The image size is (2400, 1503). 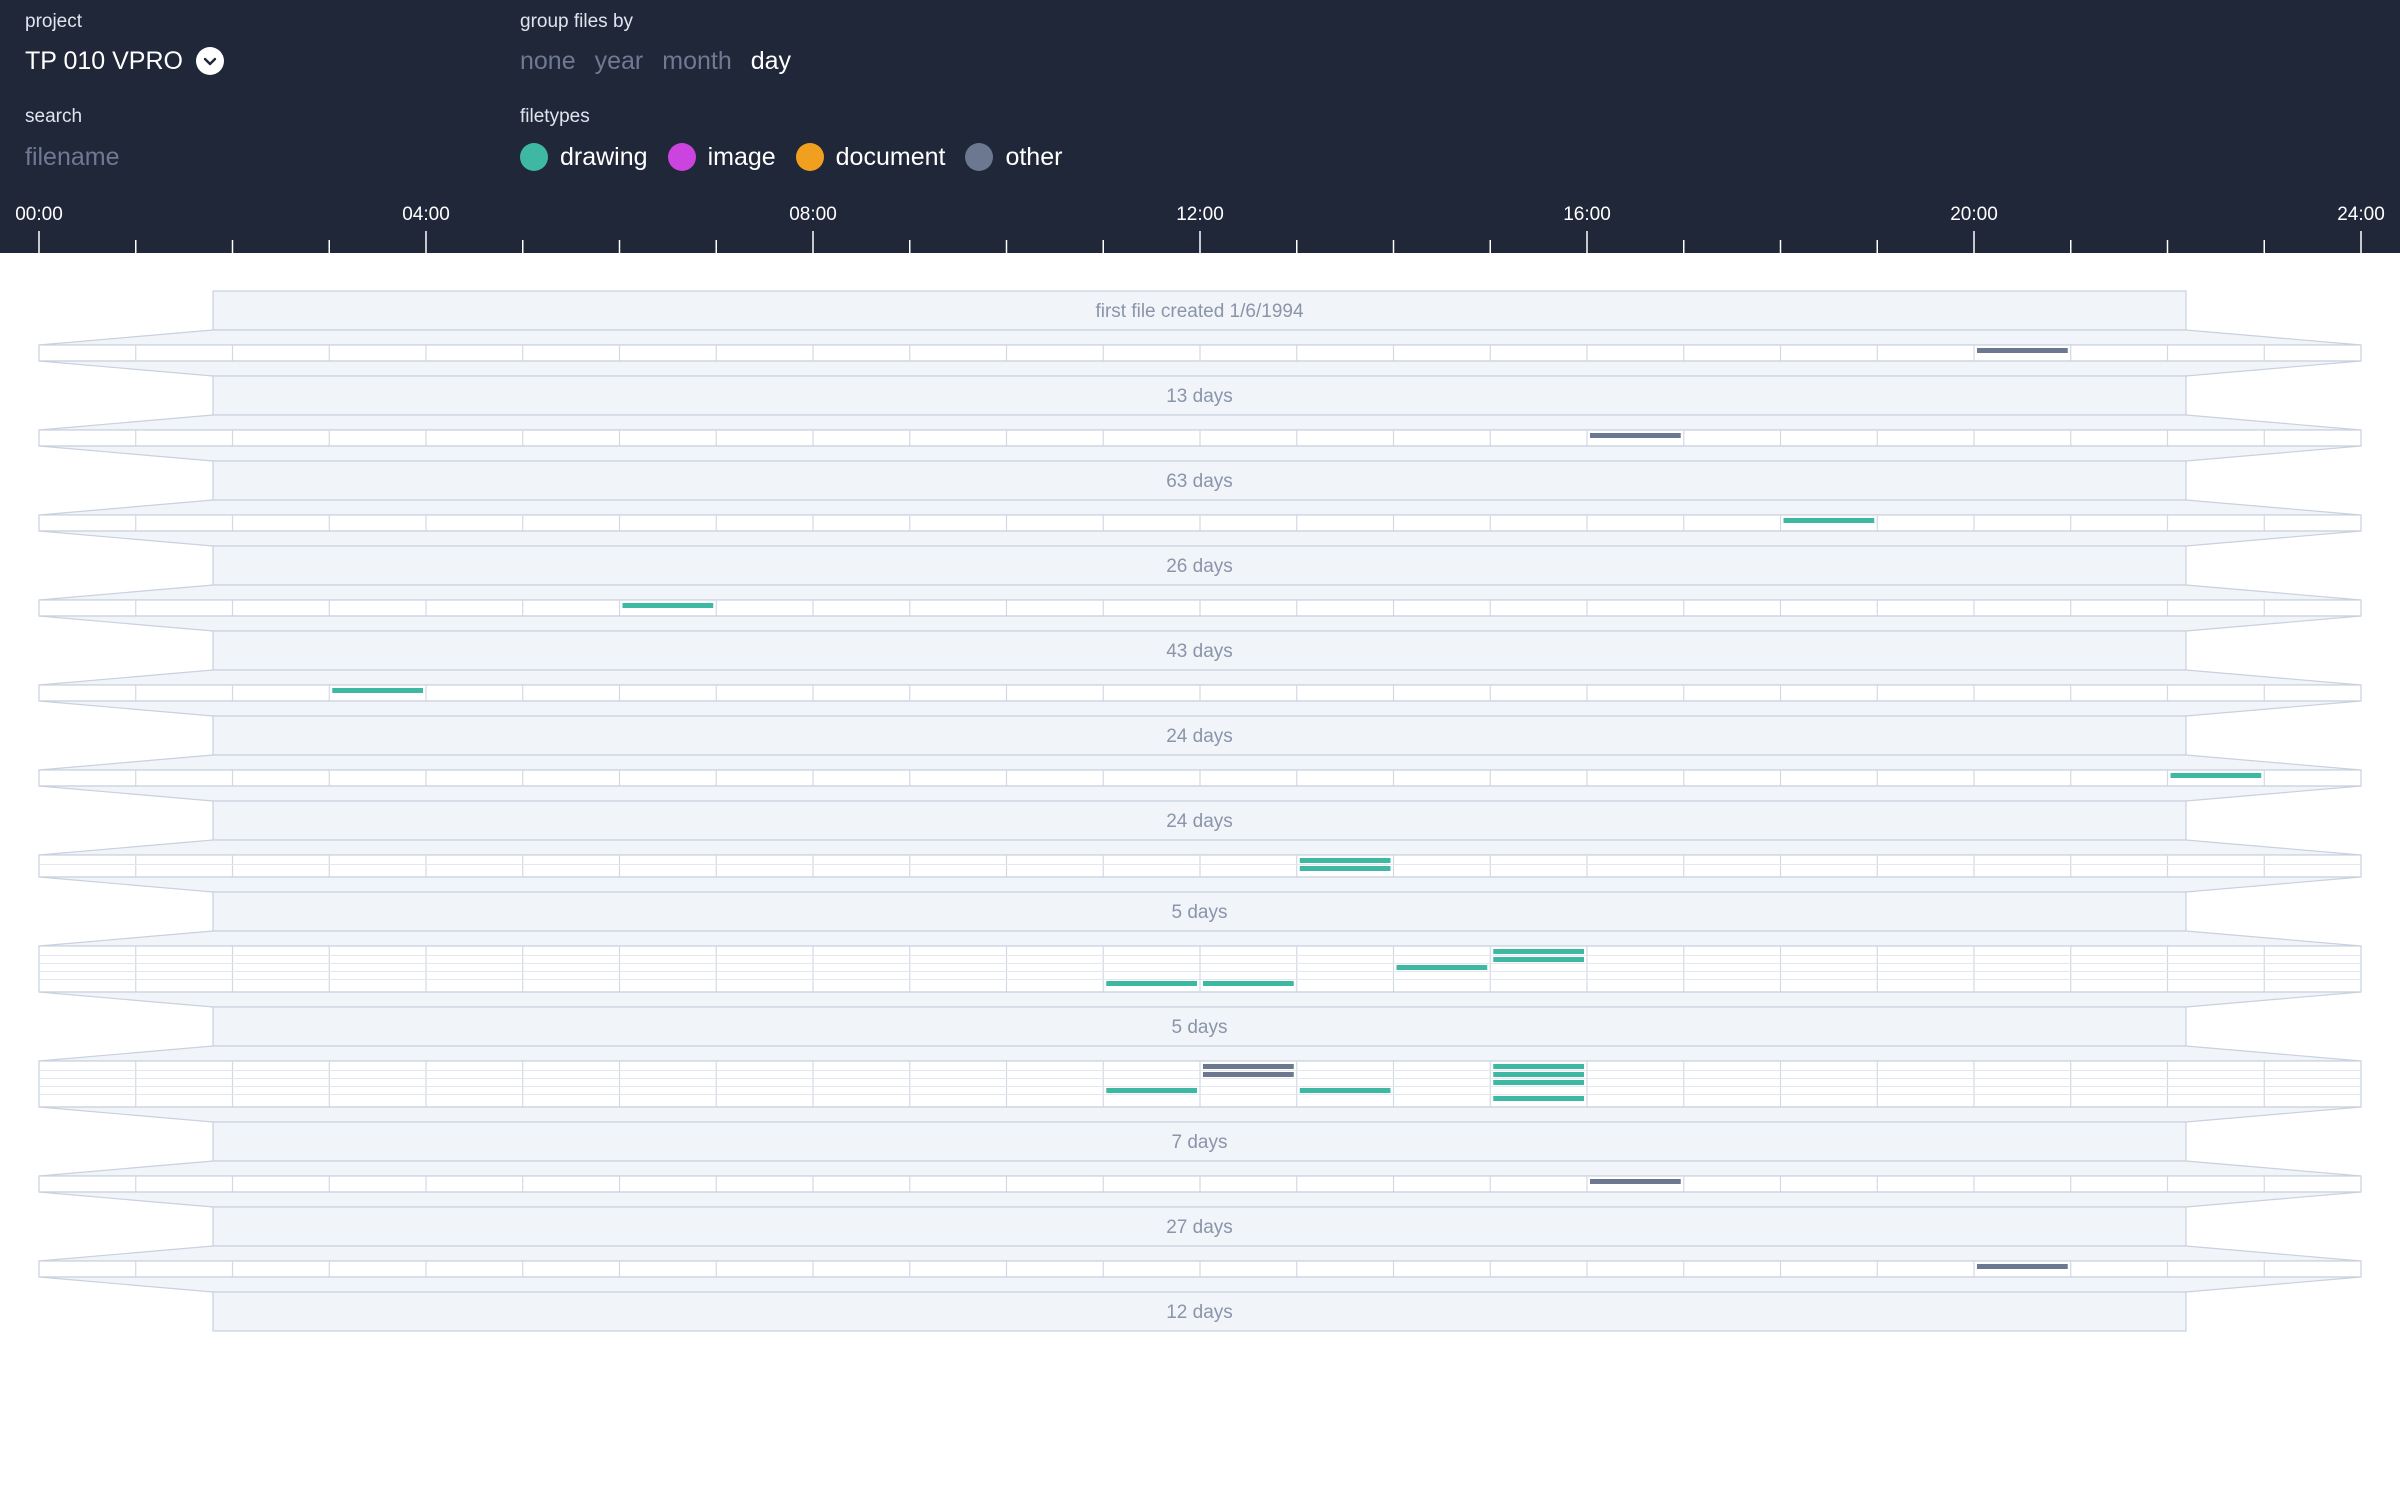 I want to click on filetypes-label: filetypes, so click(x=555, y=116).